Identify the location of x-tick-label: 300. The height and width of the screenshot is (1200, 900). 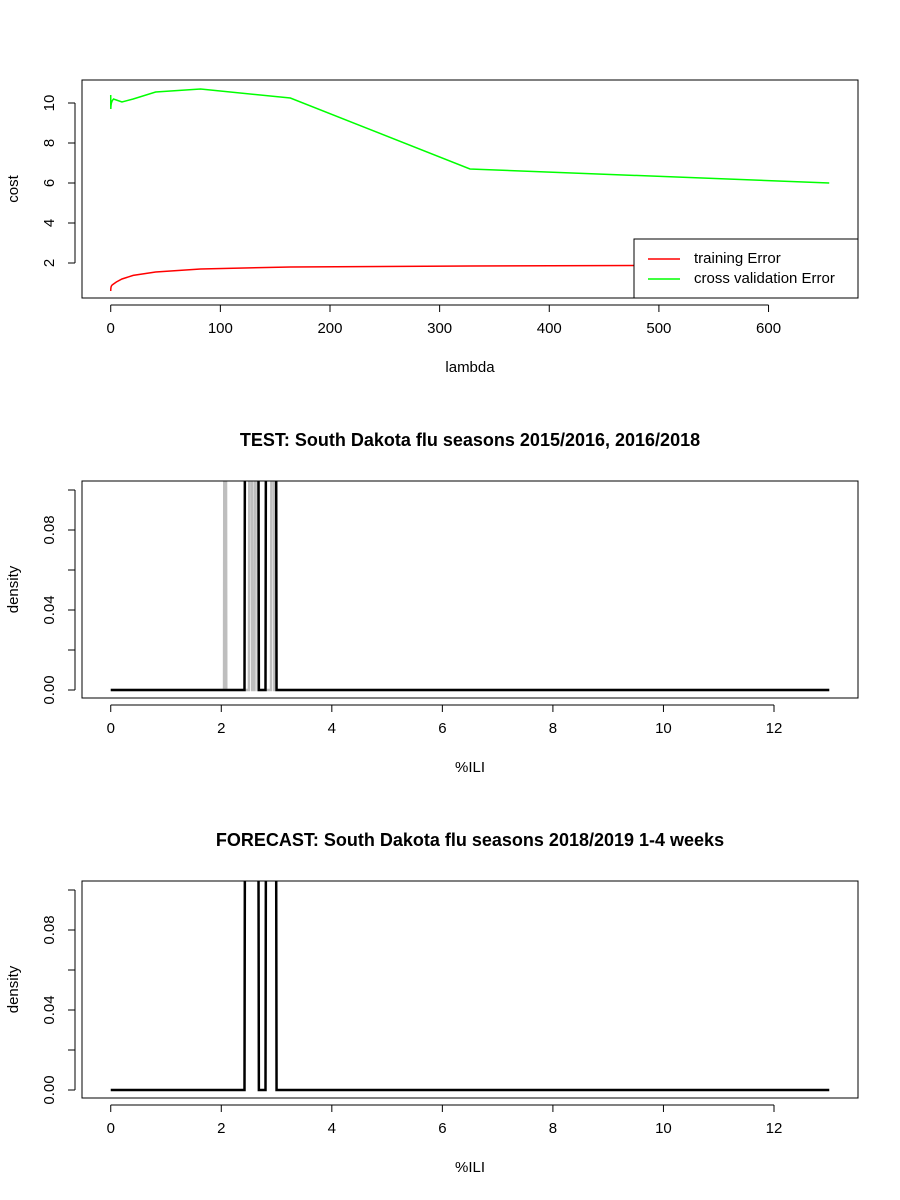
(439, 328).